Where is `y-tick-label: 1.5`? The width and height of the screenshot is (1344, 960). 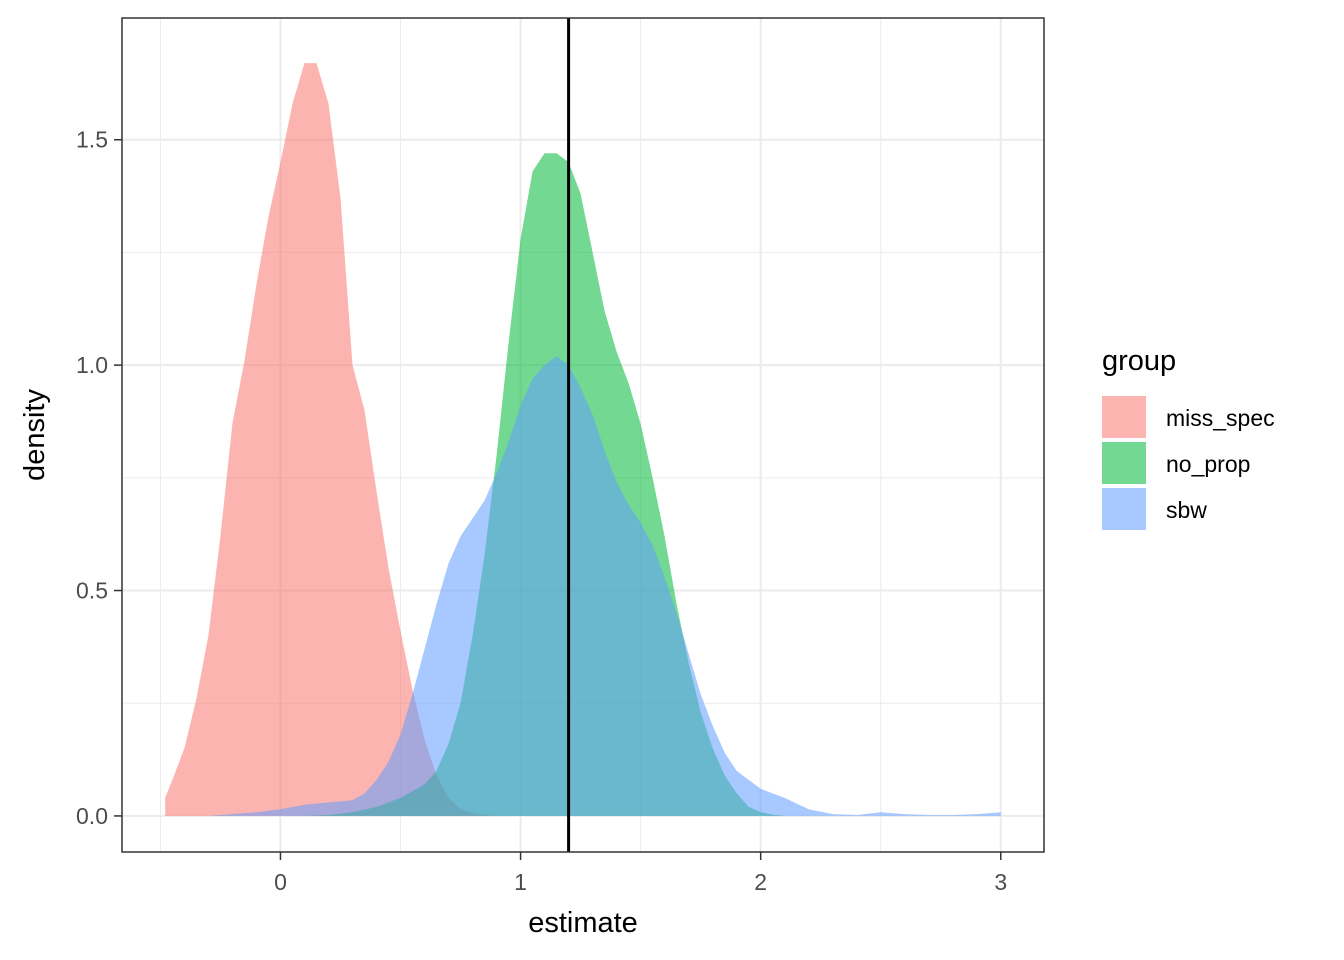 y-tick-label: 1.5 is located at coordinates (92, 140).